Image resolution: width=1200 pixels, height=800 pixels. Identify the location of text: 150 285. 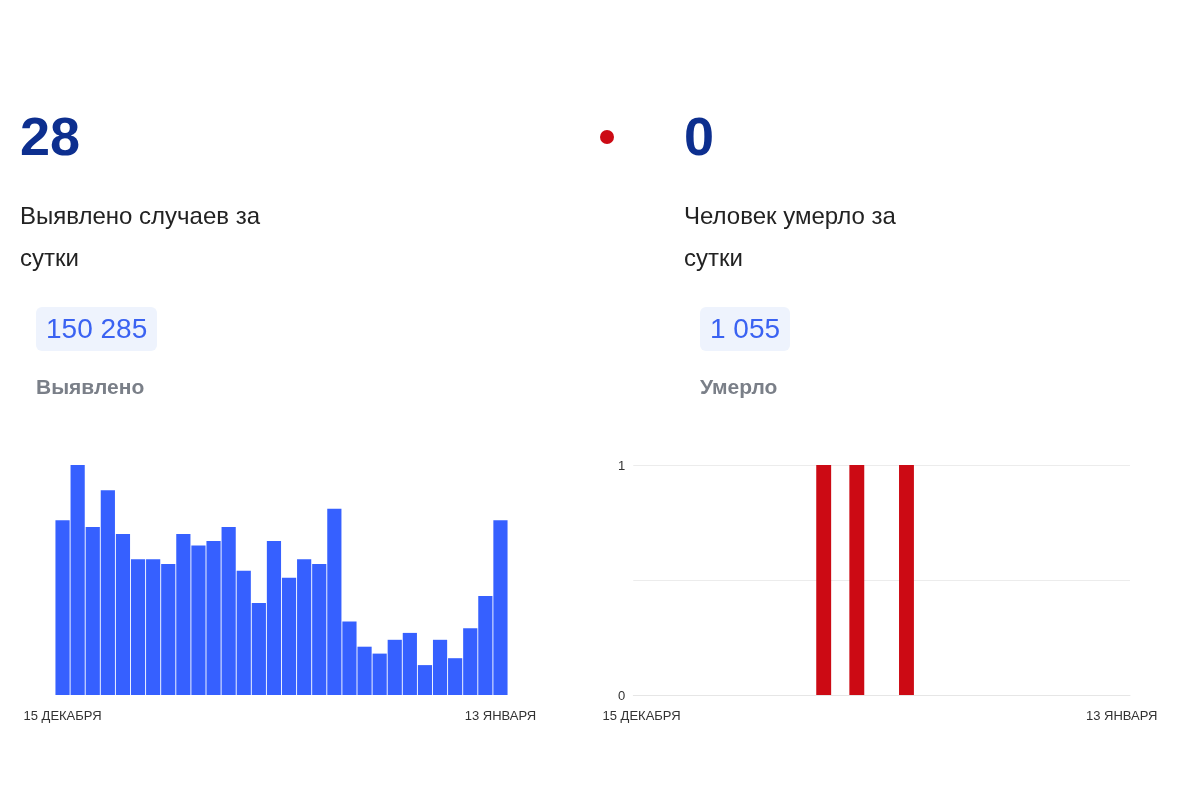
(97, 329).